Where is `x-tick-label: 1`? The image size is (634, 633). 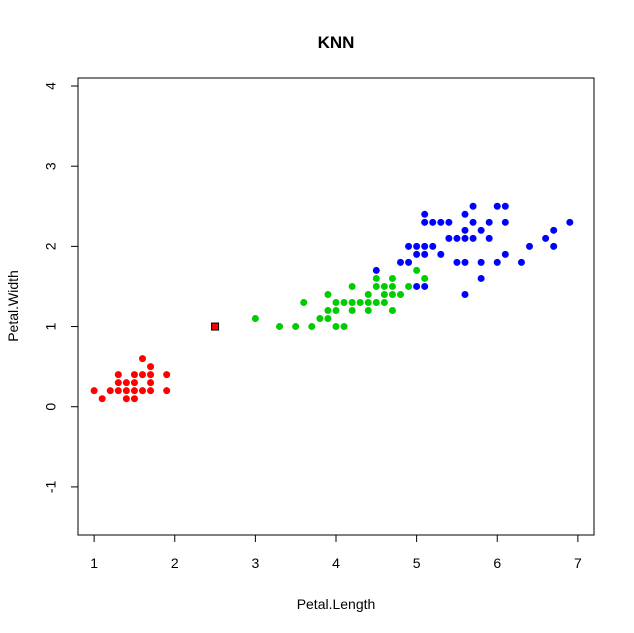 x-tick-label: 1 is located at coordinates (94, 563).